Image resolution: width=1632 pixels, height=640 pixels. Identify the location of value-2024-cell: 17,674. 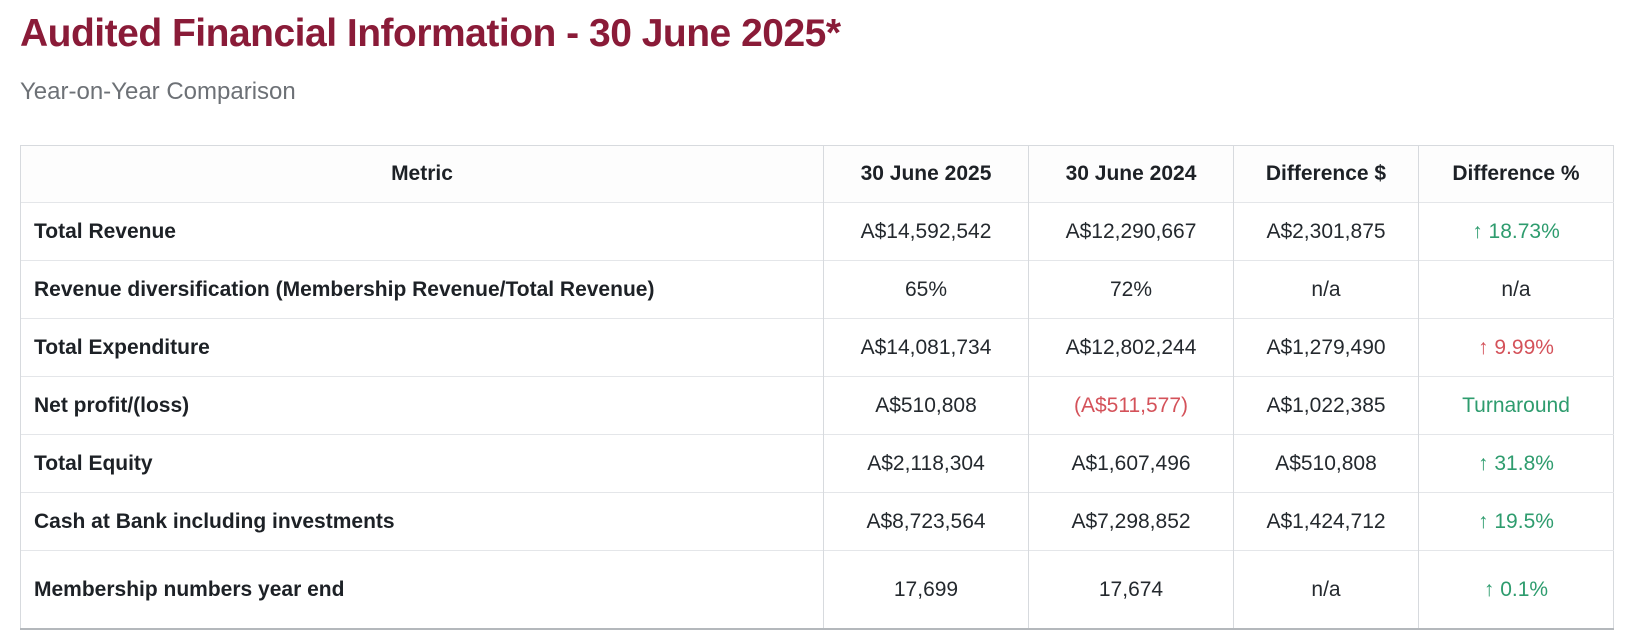
(1131, 589).